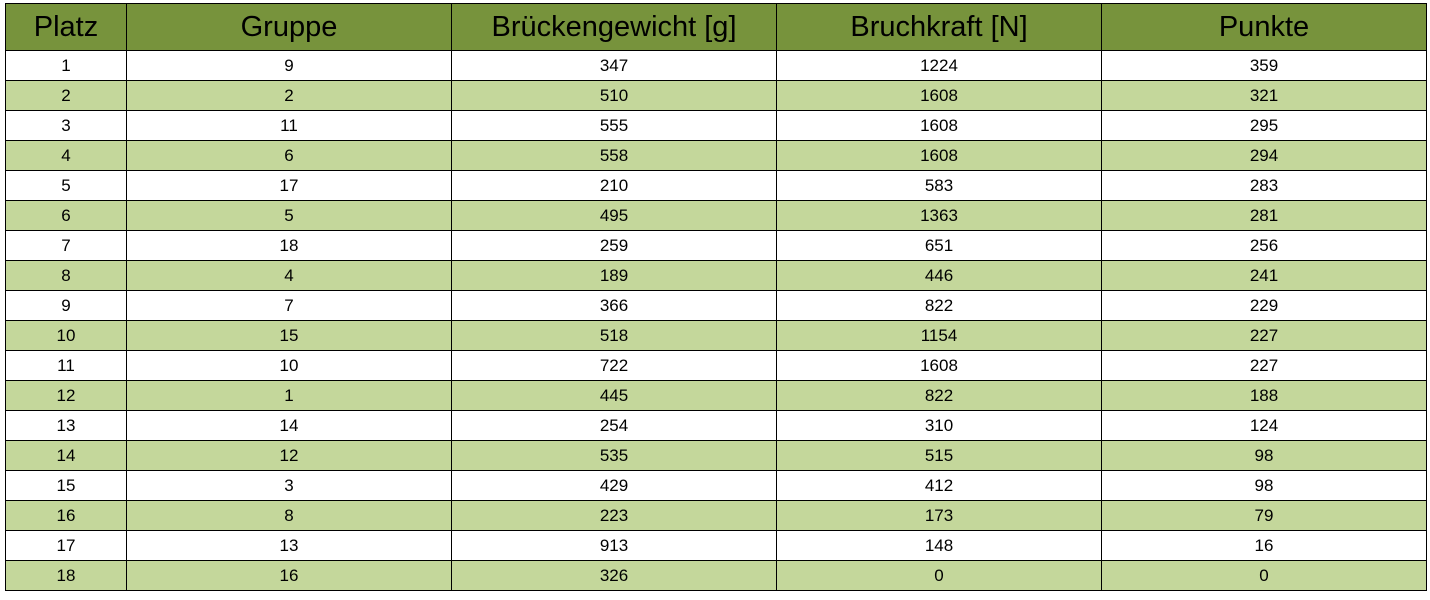  Describe the element at coordinates (614, 125) in the screenshot. I see `cell-brueckengewicht: 555` at that location.